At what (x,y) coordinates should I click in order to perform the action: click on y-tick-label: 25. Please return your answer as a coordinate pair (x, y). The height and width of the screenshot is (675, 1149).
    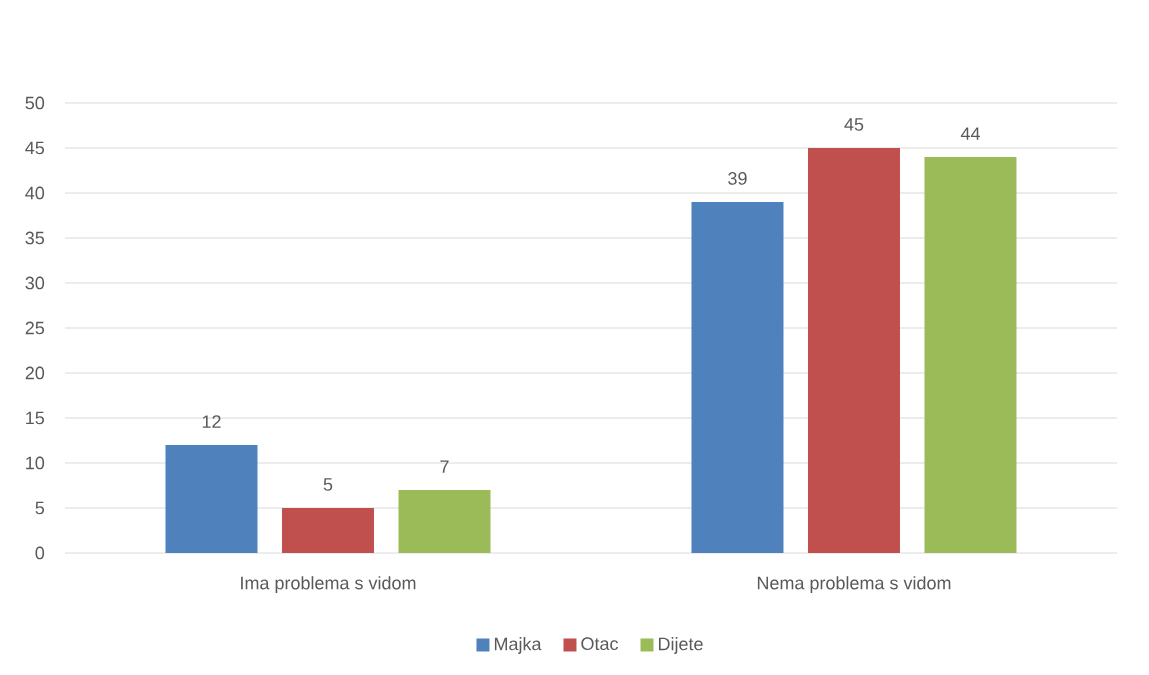
    Looking at the image, I should click on (35, 328).